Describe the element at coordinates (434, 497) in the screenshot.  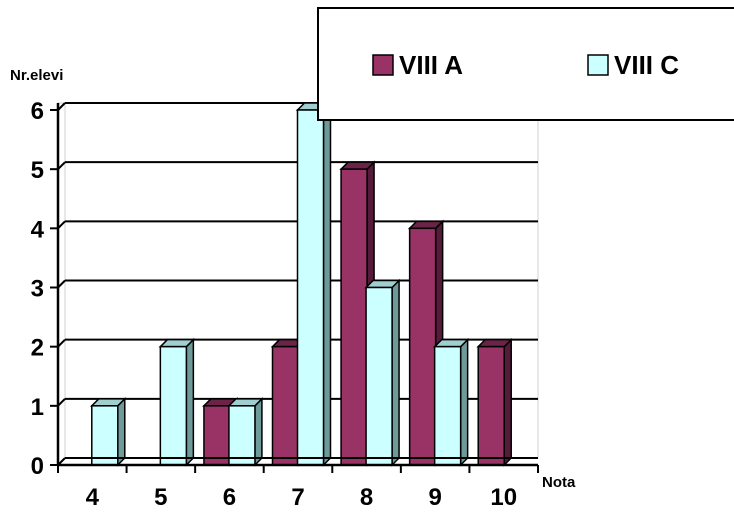
I see `x-tick-label: 9` at that location.